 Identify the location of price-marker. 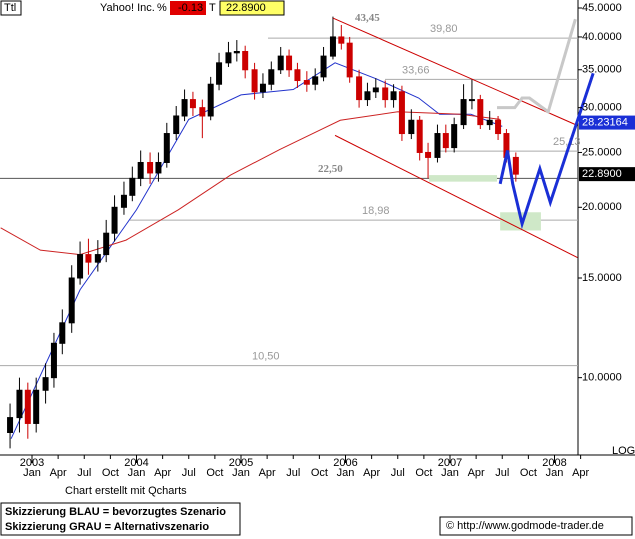
(607, 122).